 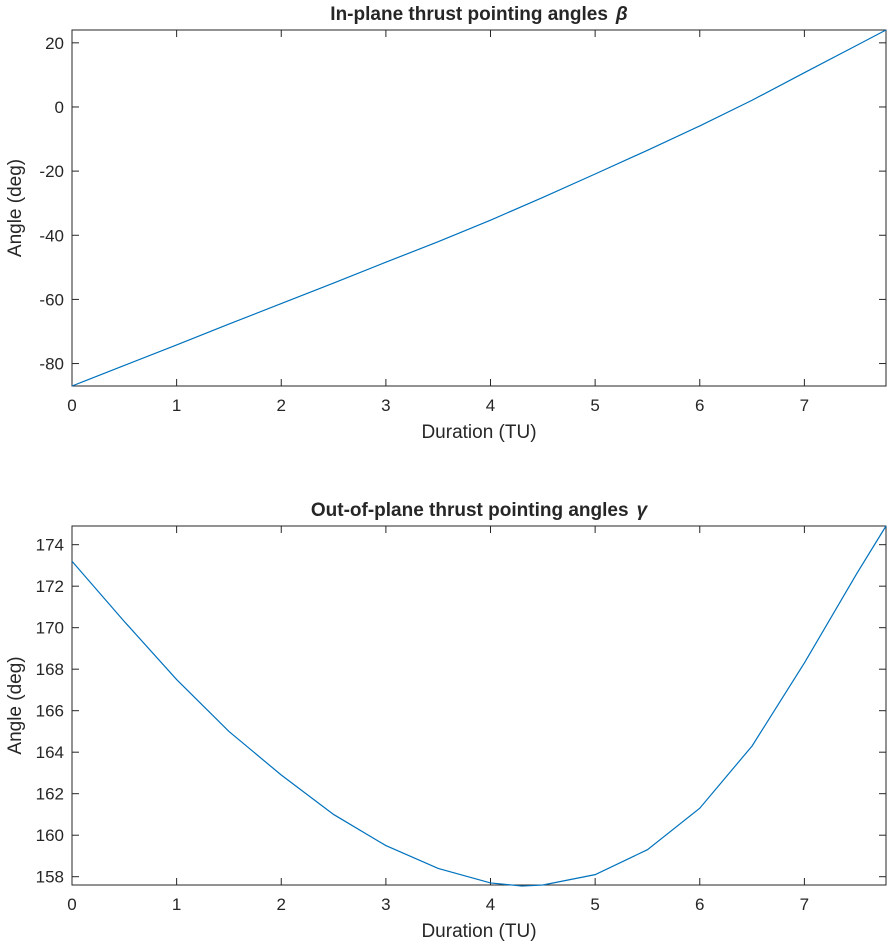 What do you see at coordinates (54, 43) in the screenshot?
I see `y-tick-label: 20` at bounding box center [54, 43].